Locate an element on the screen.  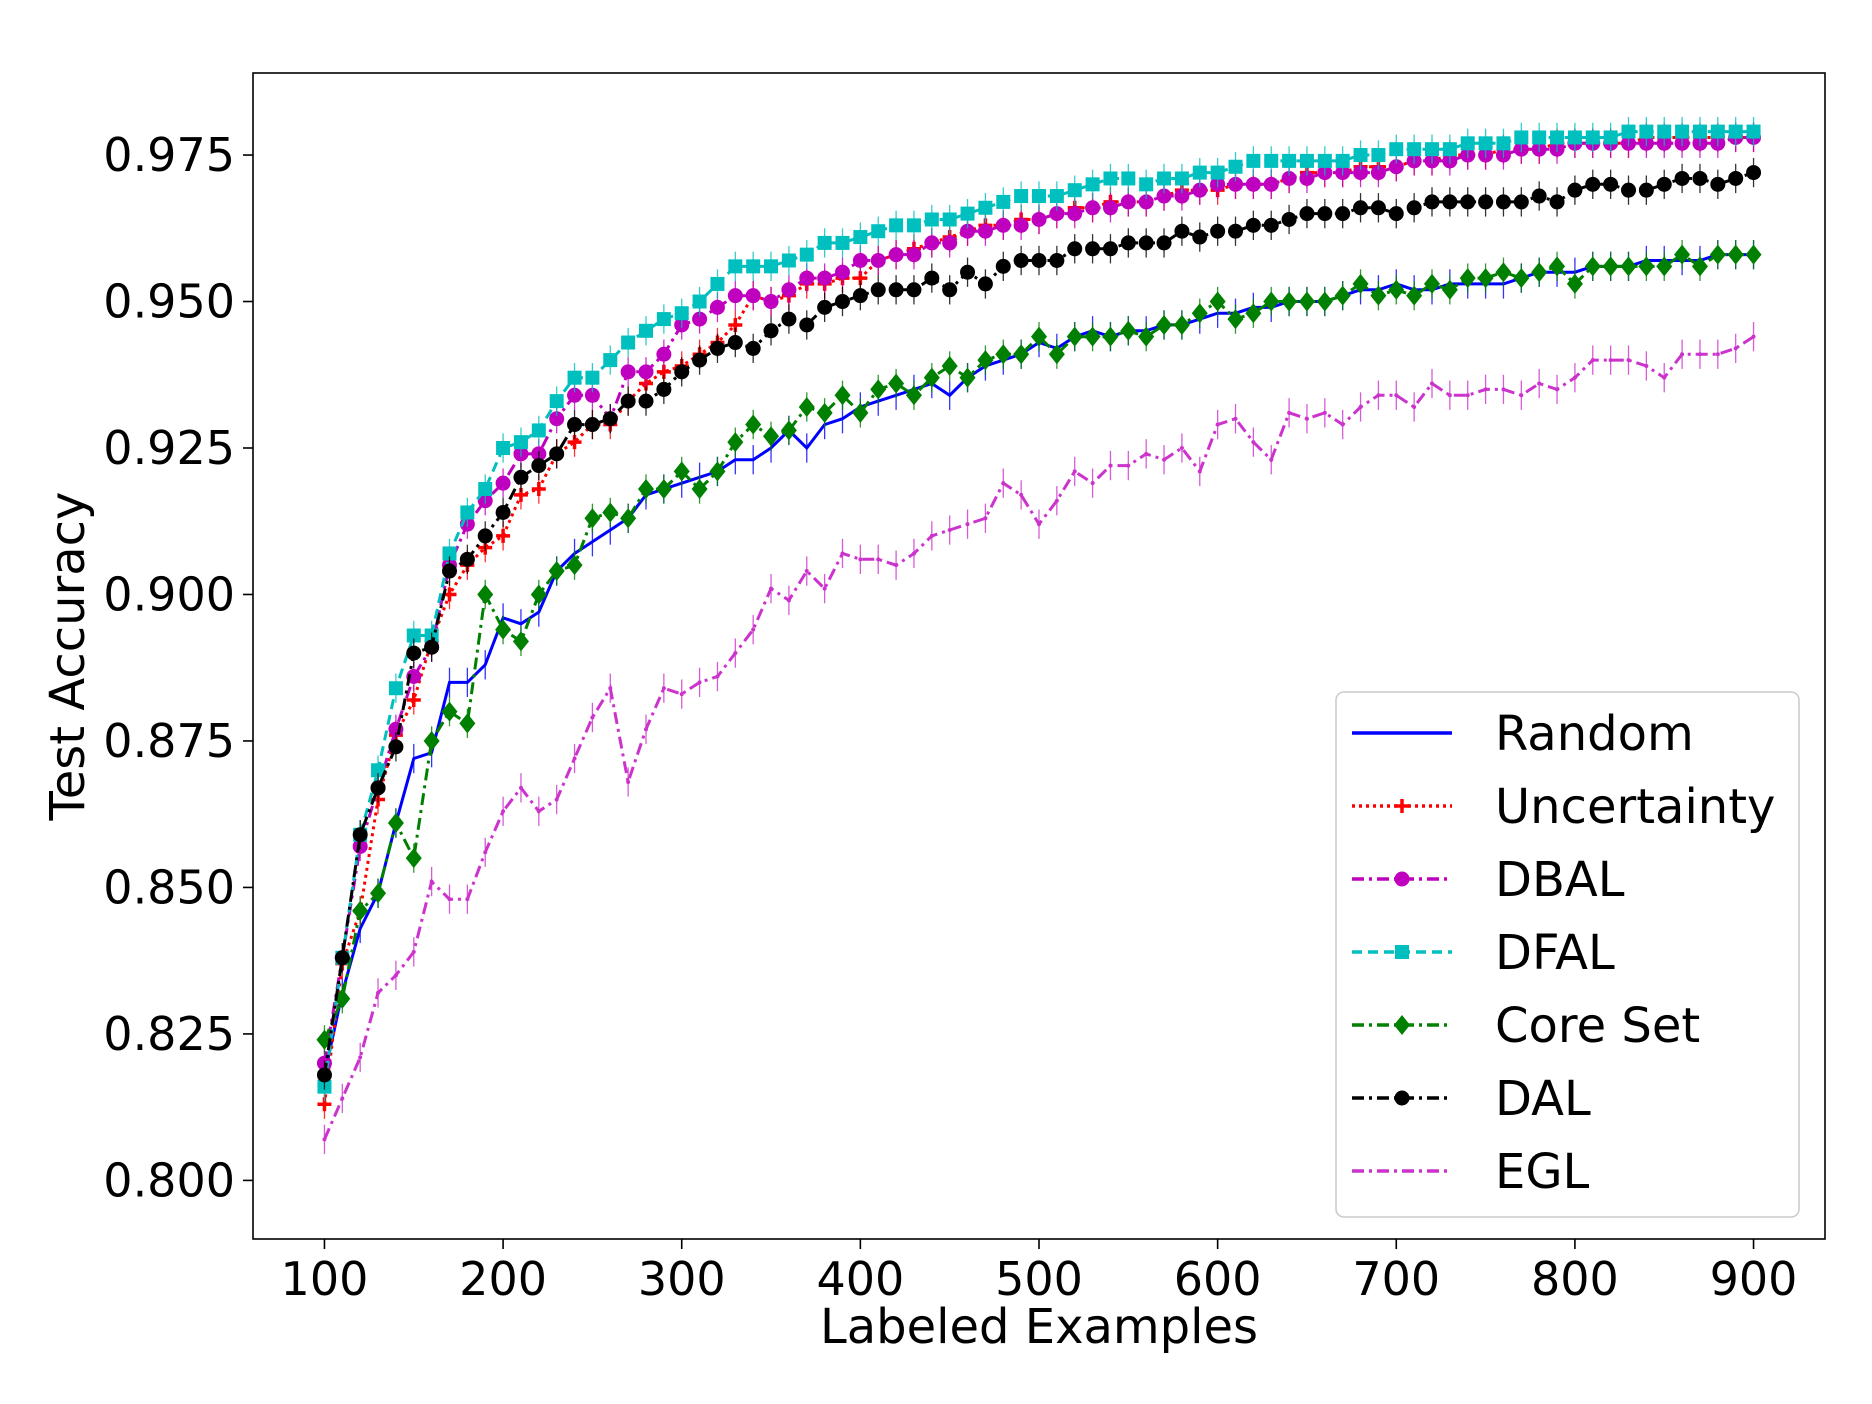
x-tick-label: 100 is located at coordinates (325, 1279).